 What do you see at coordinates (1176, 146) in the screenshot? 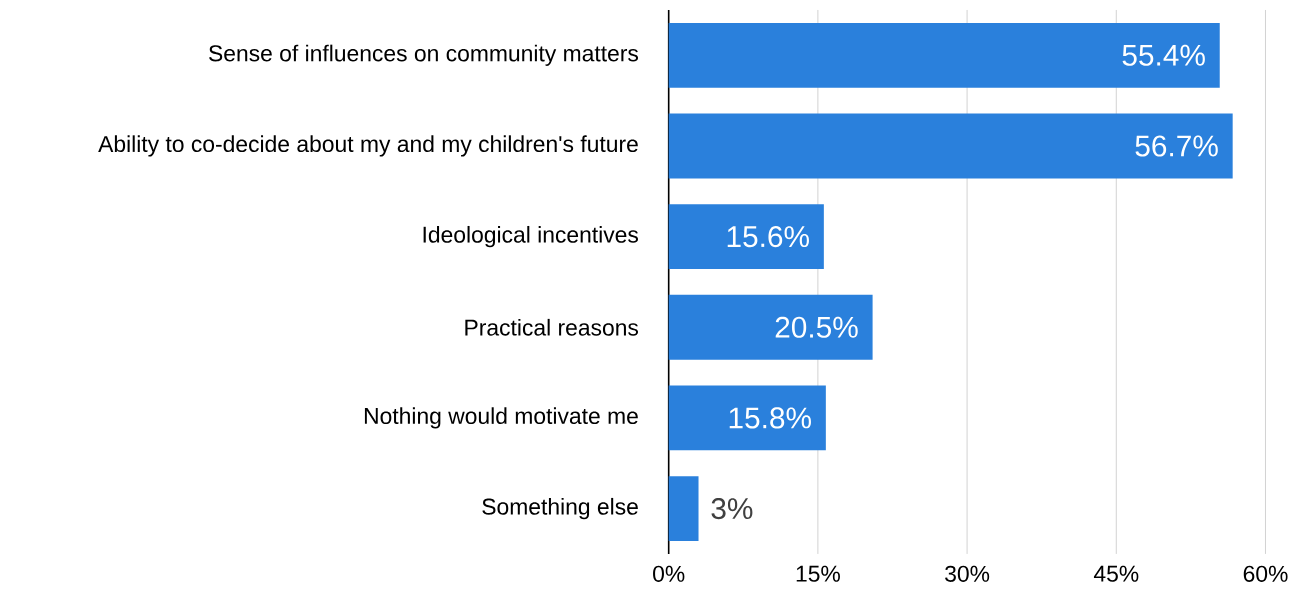
I see `data-label: 56.7%` at bounding box center [1176, 146].